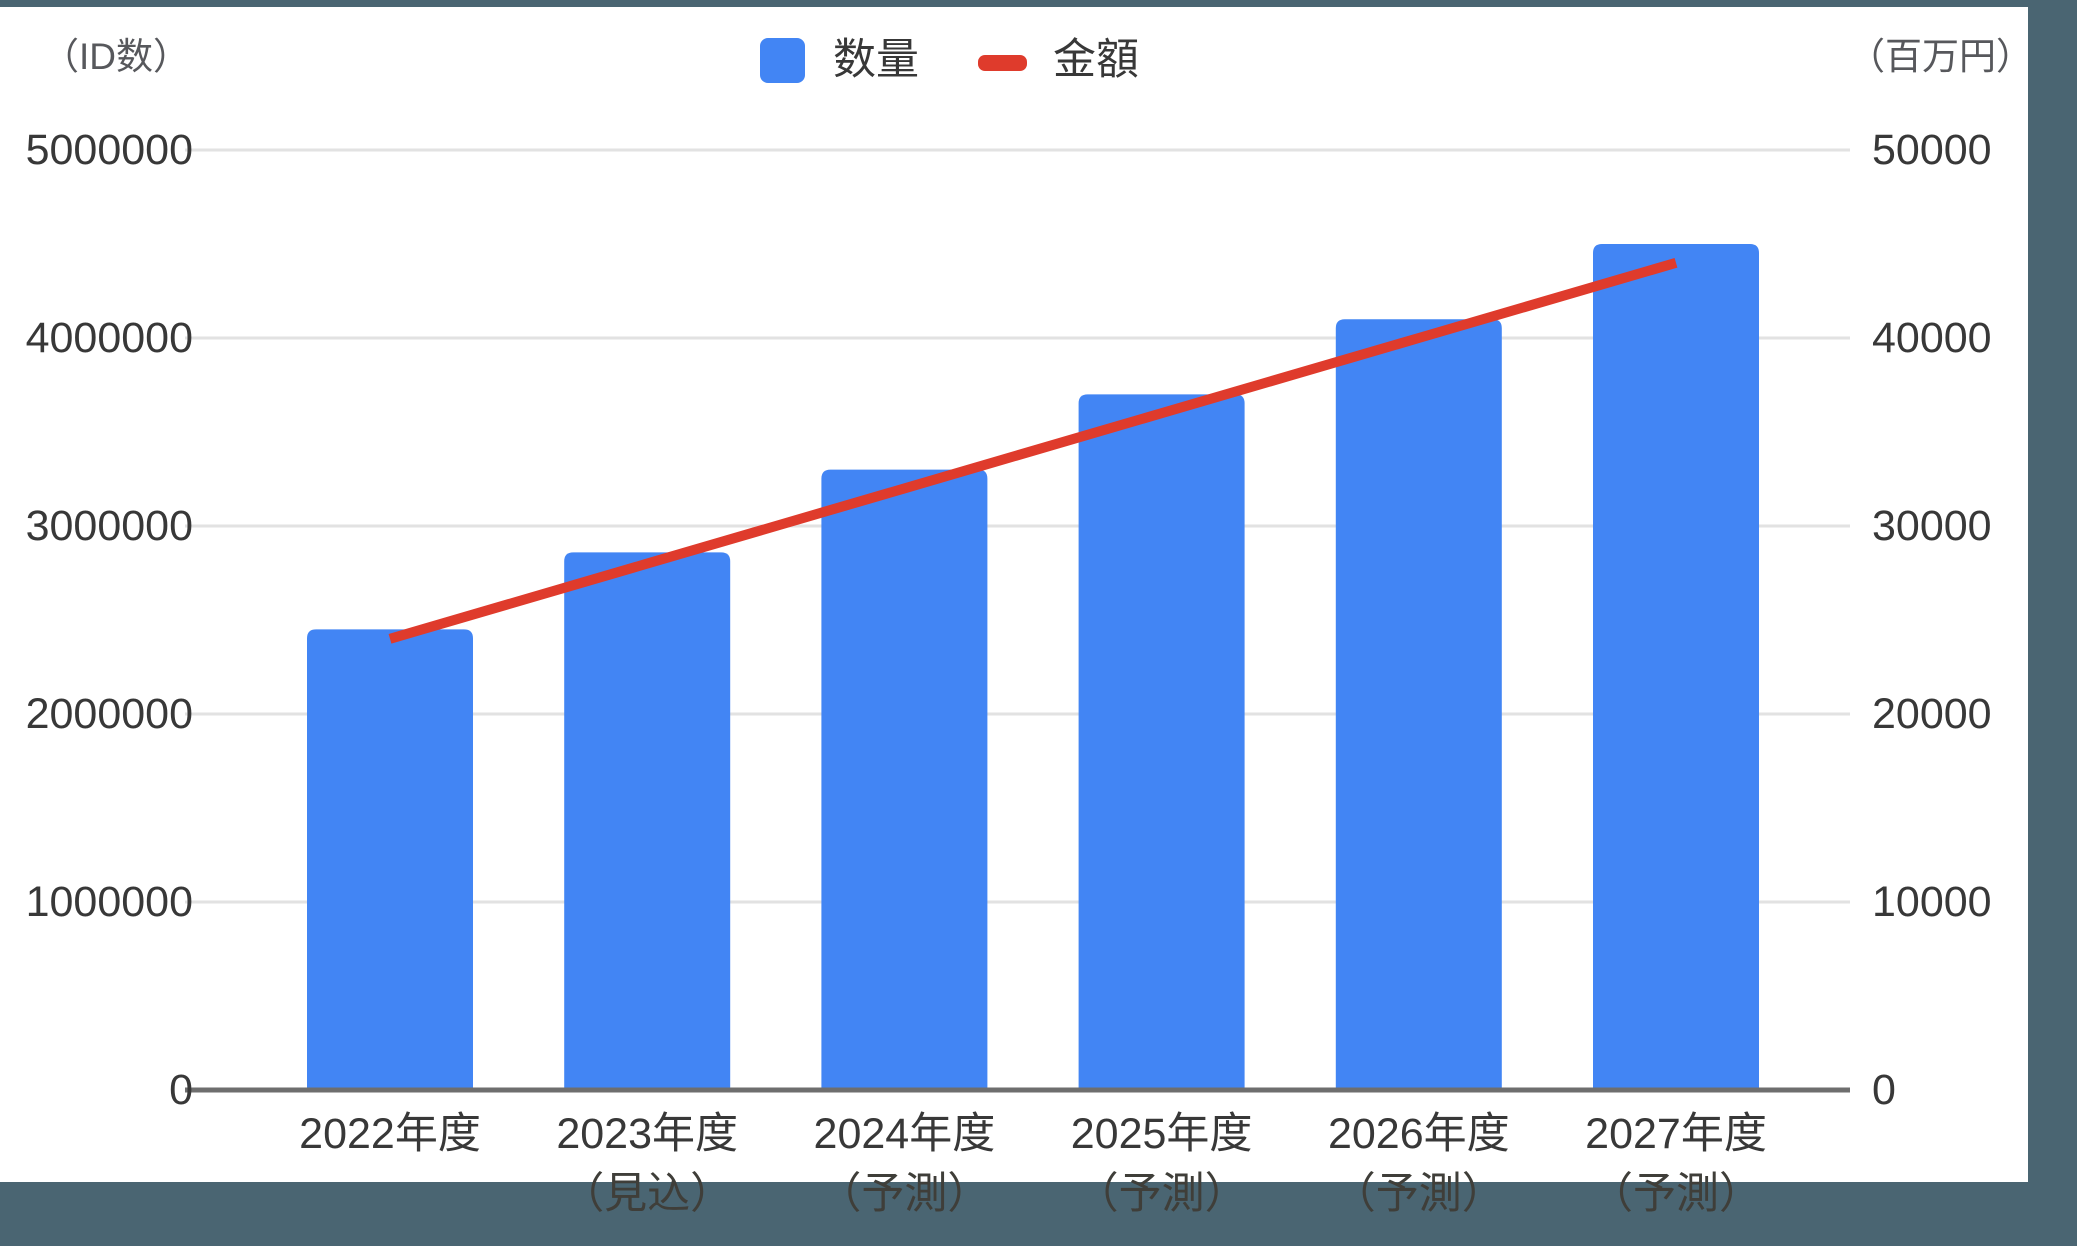  Describe the element at coordinates (1932, 901) in the screenshot. I see `y-axis-tick-right: 10000` at that location.